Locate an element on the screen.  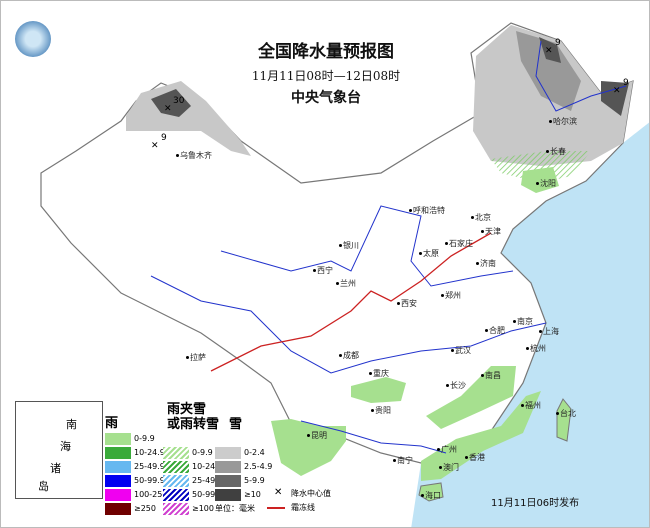
city-name: 太原 is located at coordinates (431, 253).